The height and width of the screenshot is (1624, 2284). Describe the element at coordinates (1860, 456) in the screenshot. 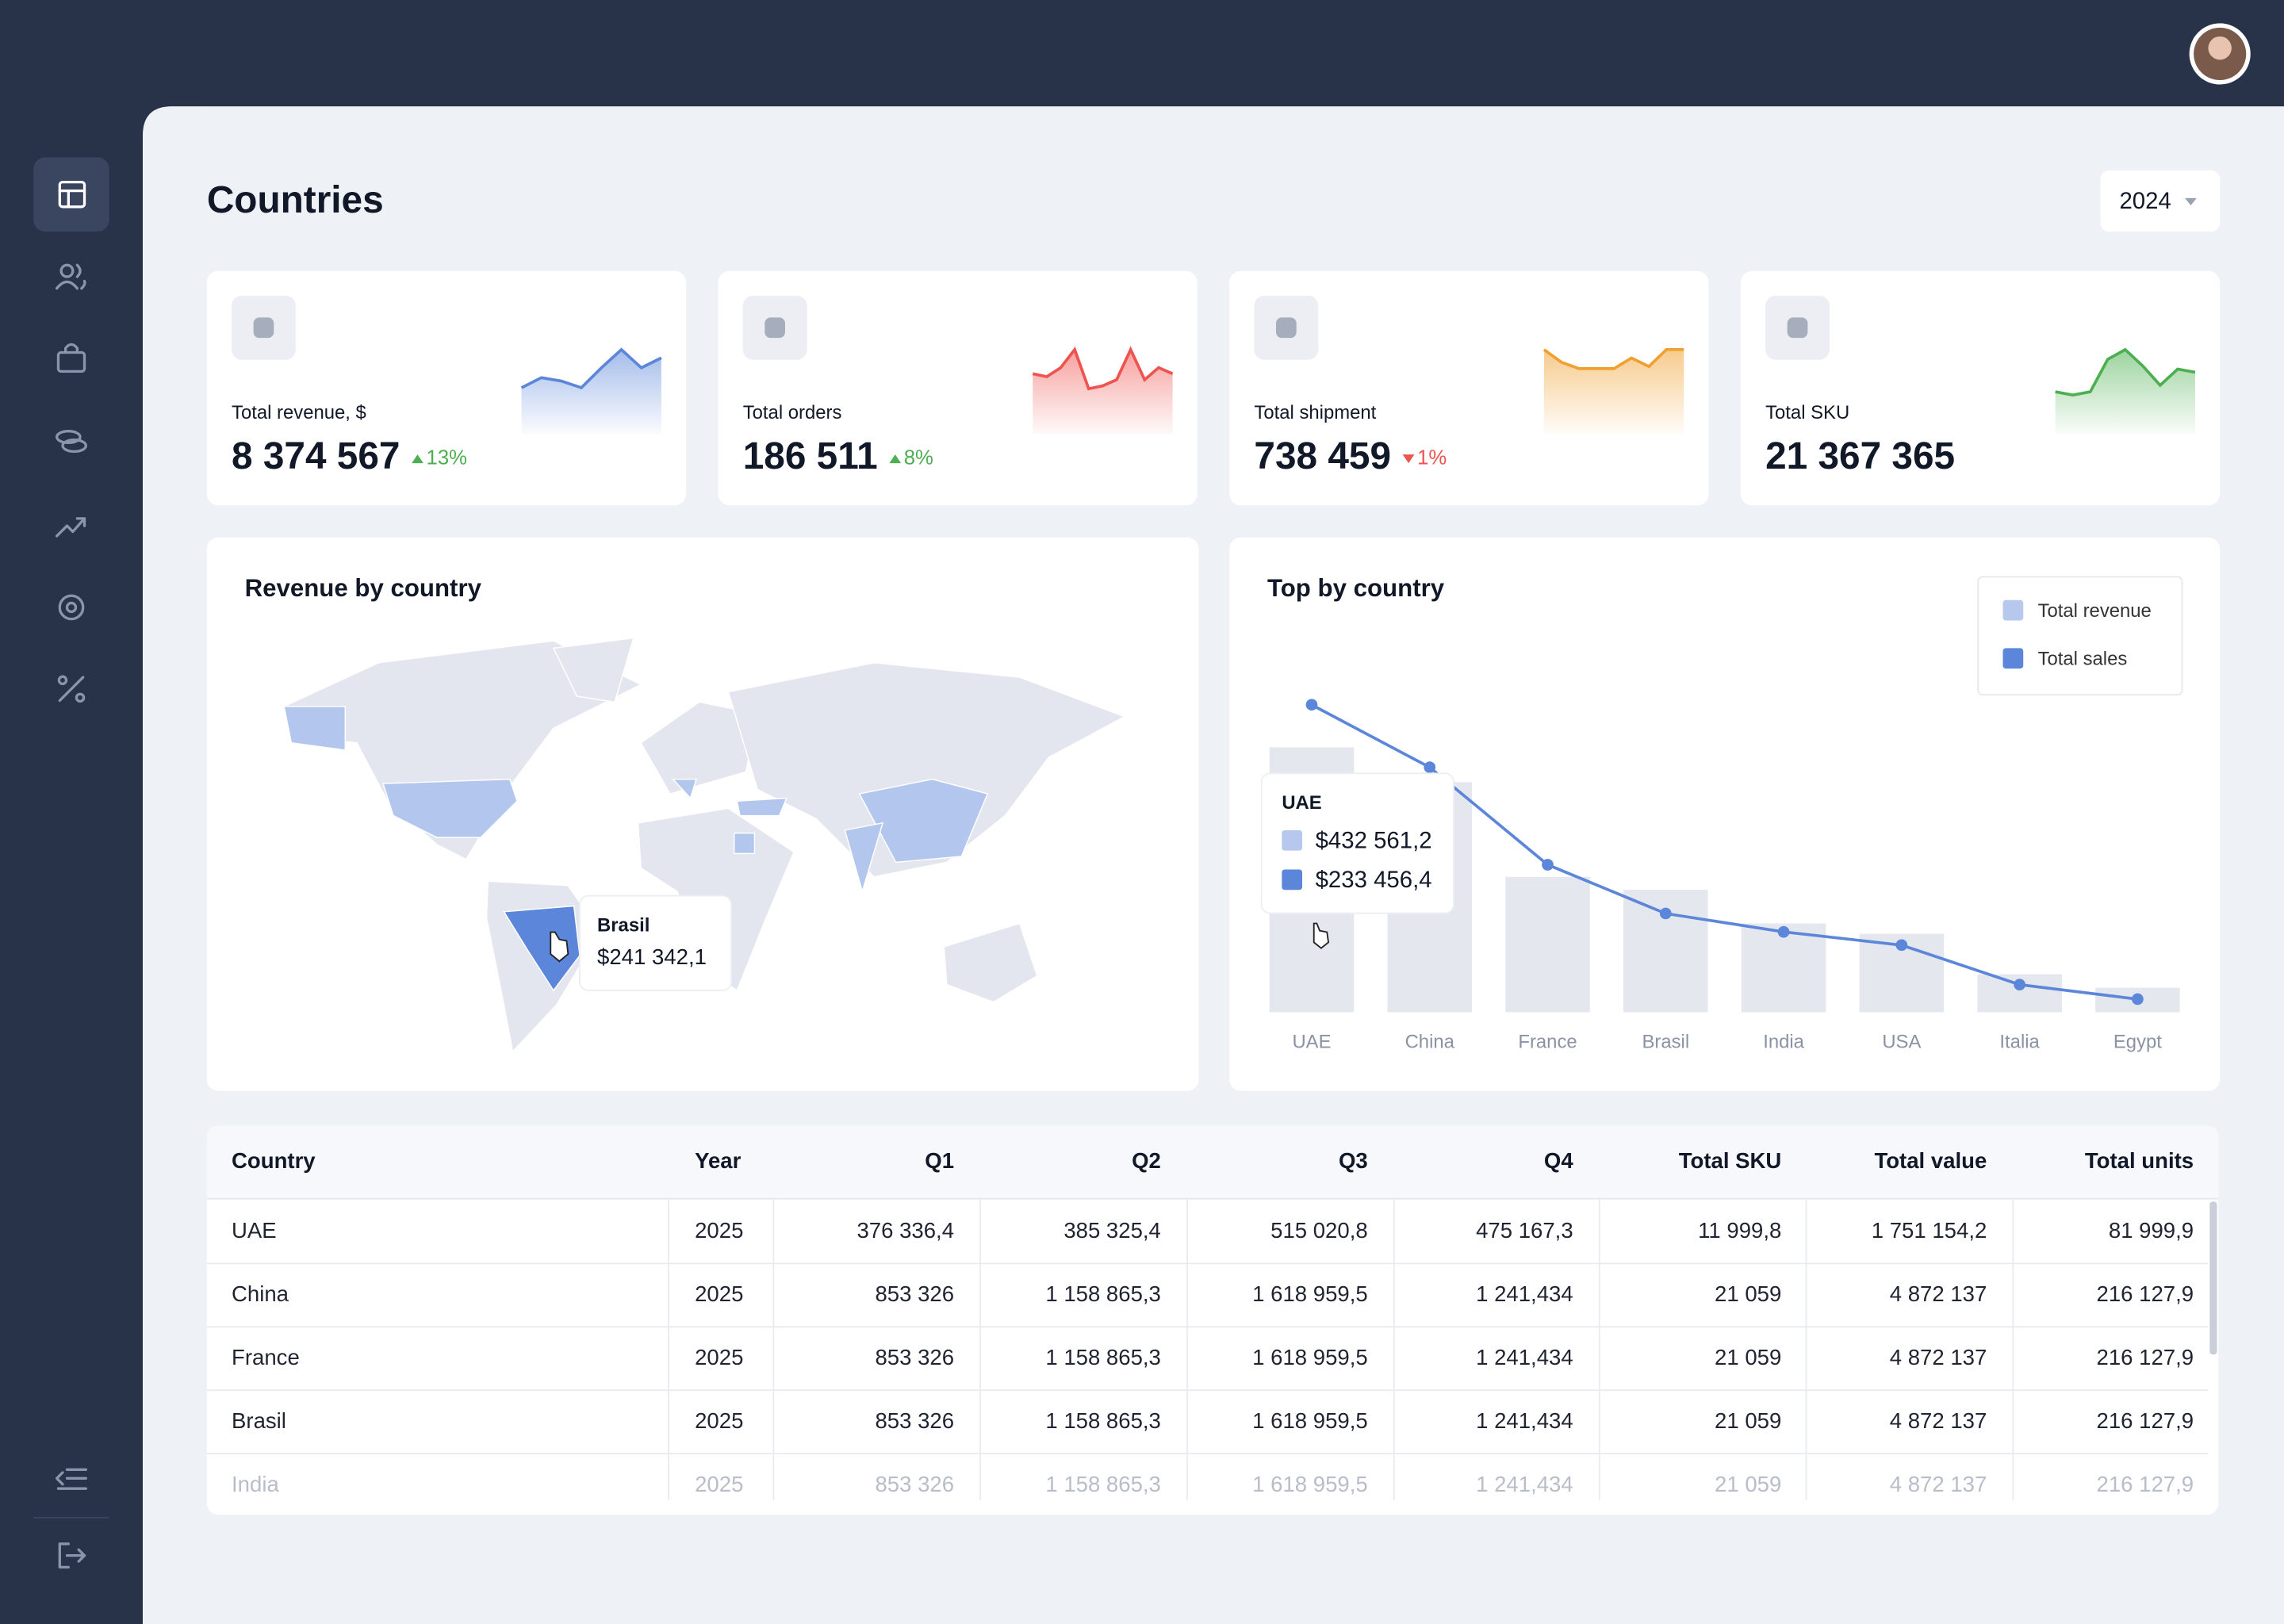

I see `kpi-value: 21 367 365` at that location.